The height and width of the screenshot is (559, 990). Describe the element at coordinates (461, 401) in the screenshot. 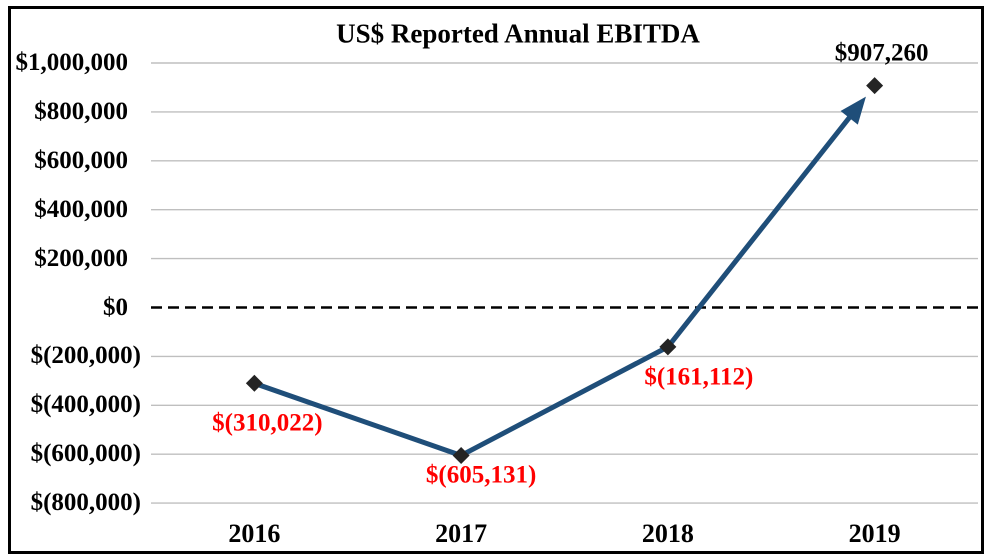

I see `series-line` at that location.